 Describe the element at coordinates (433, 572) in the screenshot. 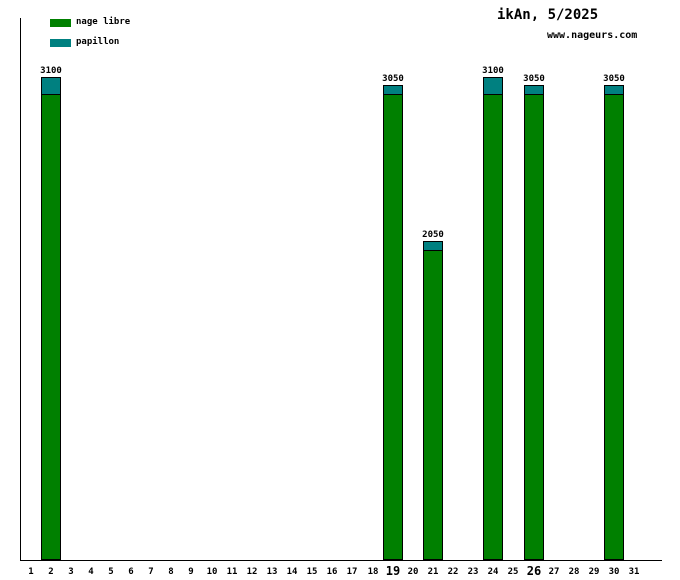

I see `x-label-21: 21` at that location.